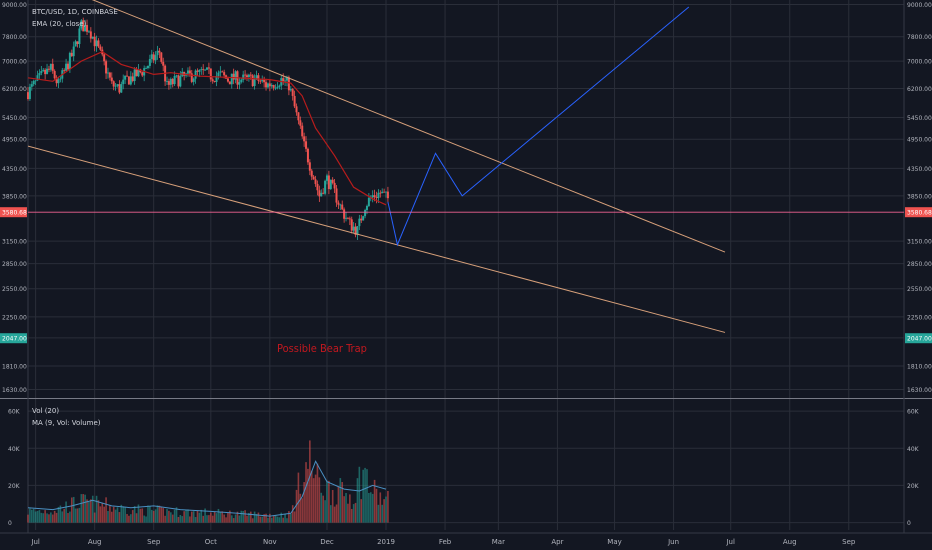 This screenshot has height=550, width=932. I want to click on y-tick-label-right: 1810.00, so click(919, 366).